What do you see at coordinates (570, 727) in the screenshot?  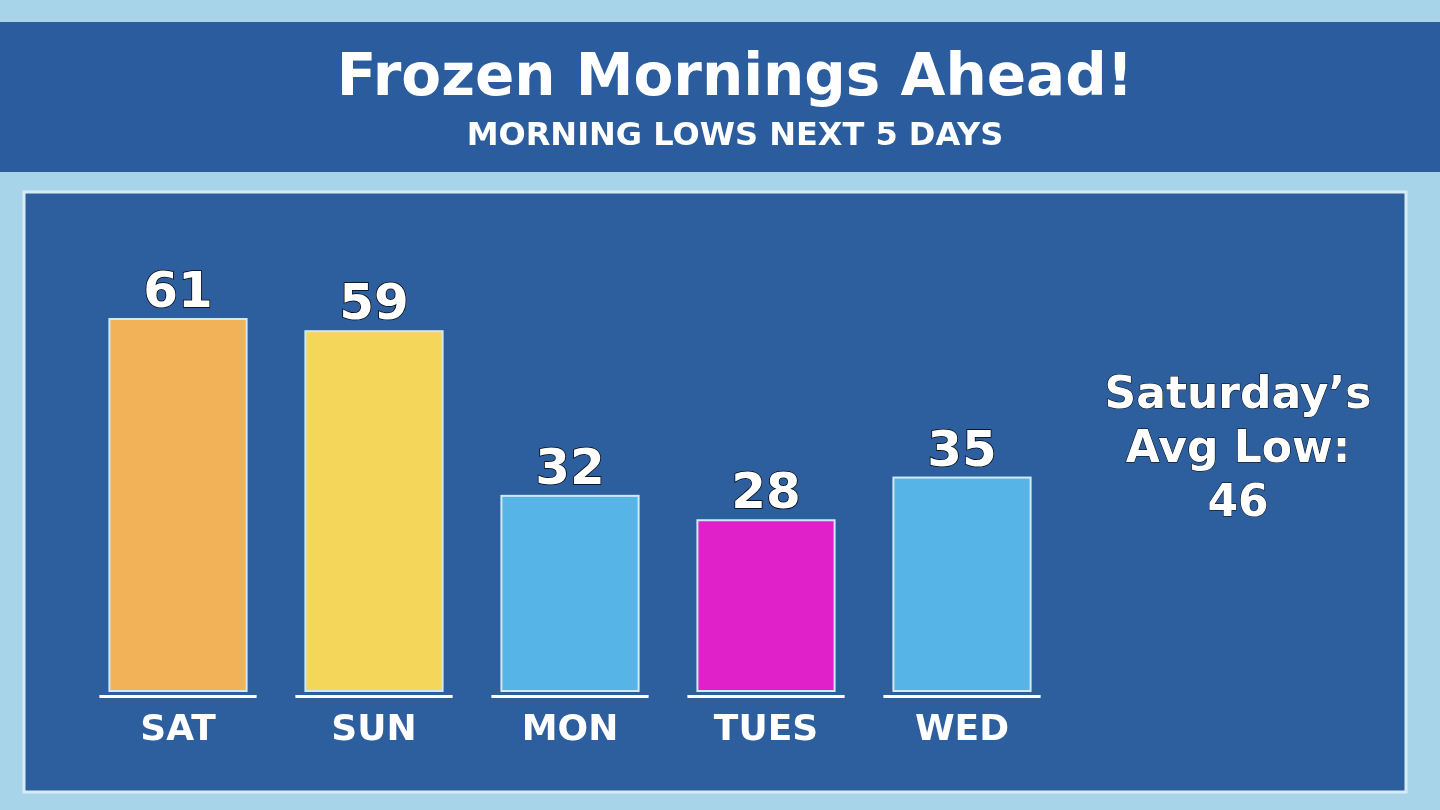 I see `x-tick-label: MON` at bounding box center [570, 727].